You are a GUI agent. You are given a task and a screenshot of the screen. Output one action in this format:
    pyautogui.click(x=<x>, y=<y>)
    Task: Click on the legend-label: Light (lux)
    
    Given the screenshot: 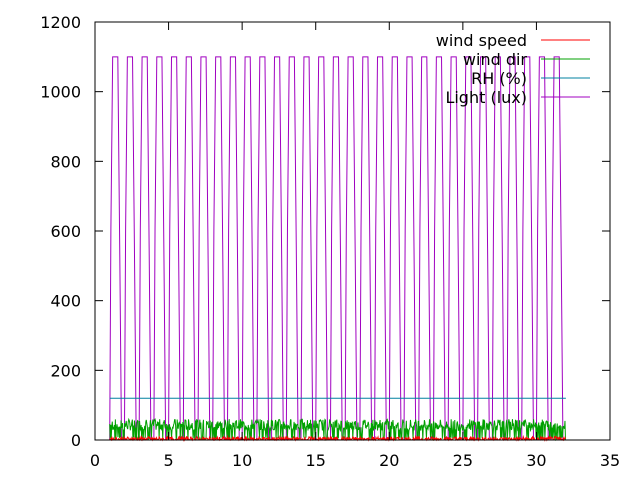 What is the action you would take?
    pyautogui.click(x=486, y=97)
    